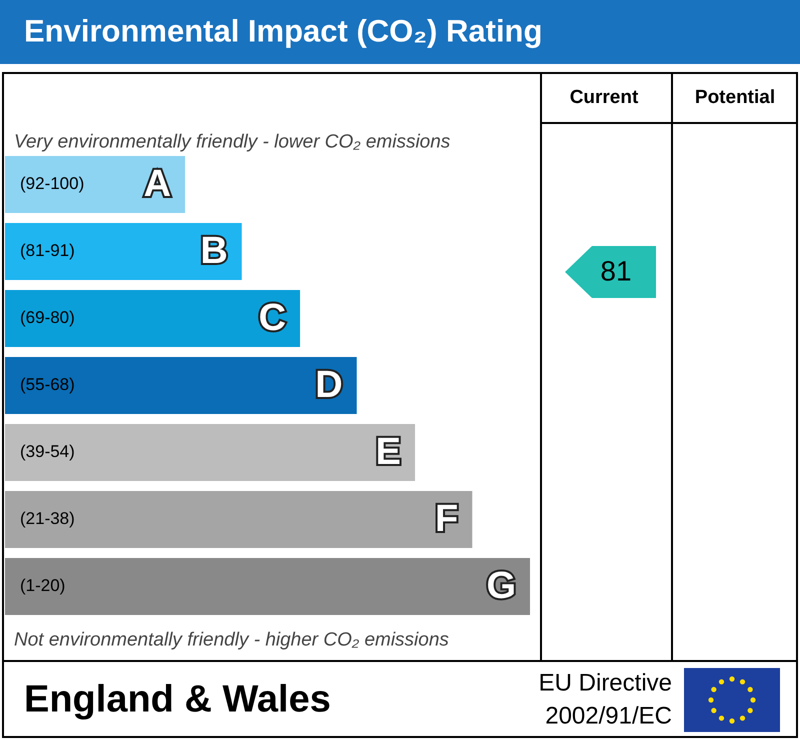 The width and height of the screenshot is (800, 740). What do you see at coordinates (501, 585) in the screenshot?
I see `y-tick-label: G` at bounding box center [501, 585].